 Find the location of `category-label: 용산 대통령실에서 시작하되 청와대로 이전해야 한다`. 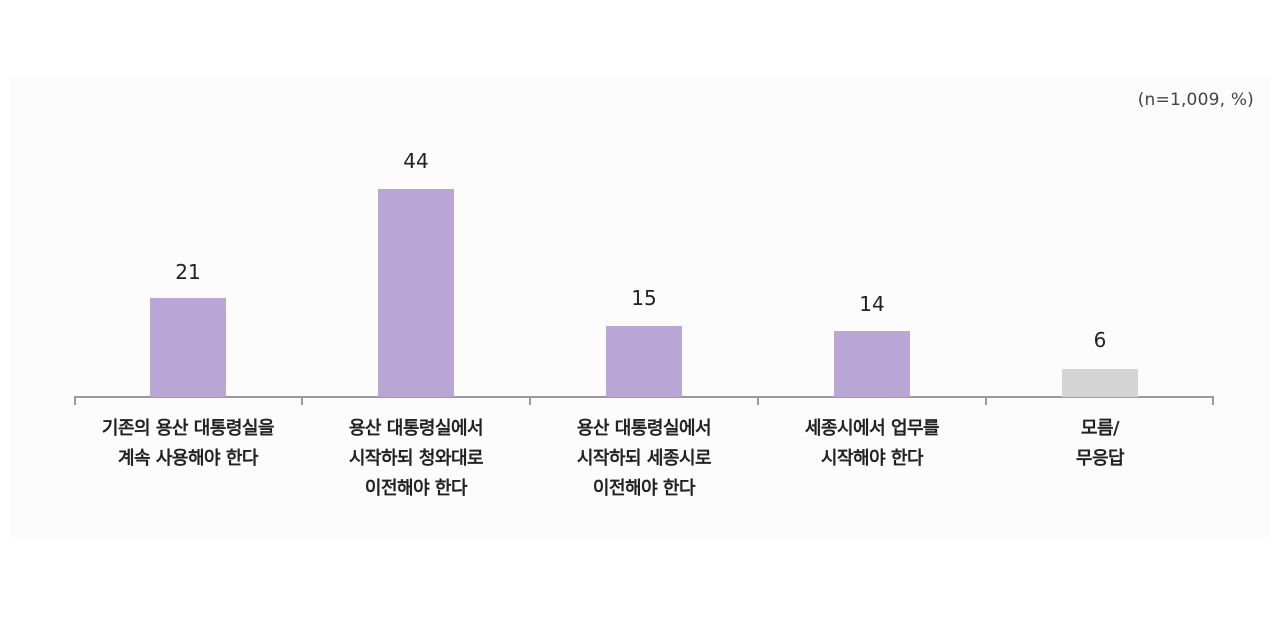

category-label: 용산 대통령실에서 시작하되 청와대로 이전해야 한다 is located at coordinates (416, 459).